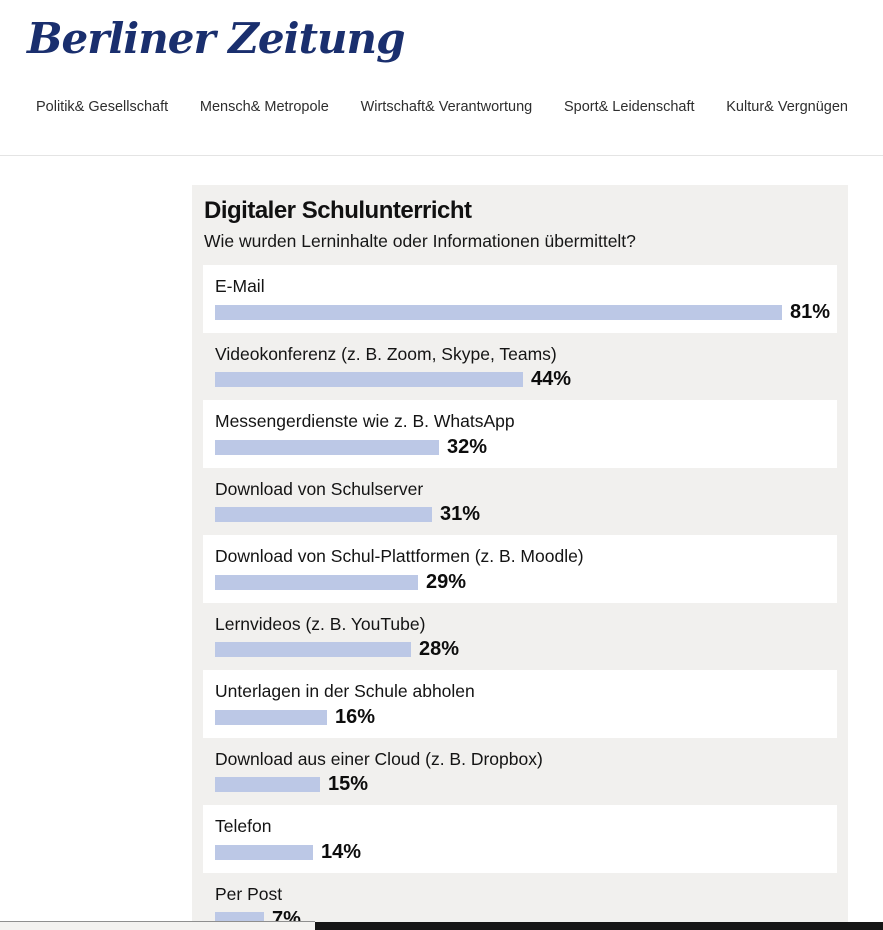  What do you see at coordinates (460, 514) in the screenshot?
I see `bar-value-label: 31%` at bounding box center [460, 514].